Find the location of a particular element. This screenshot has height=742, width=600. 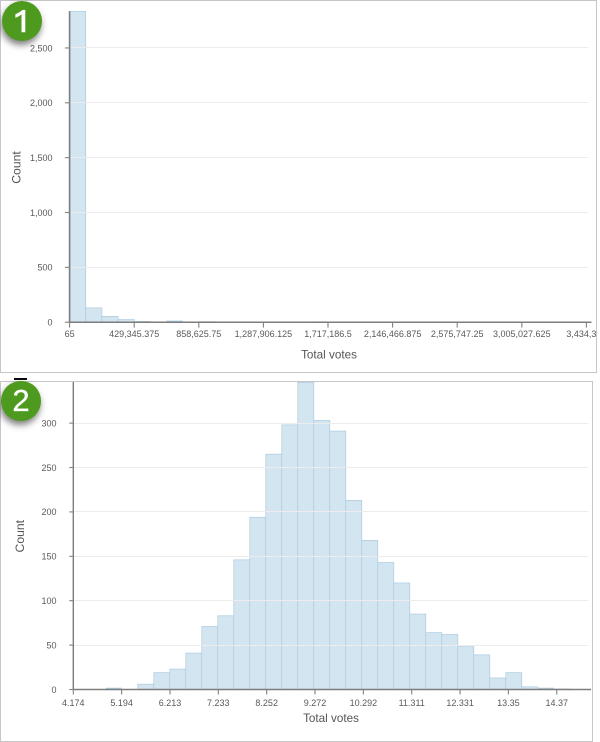

svg-text: 6.213 is located at coordinates (170, 703).